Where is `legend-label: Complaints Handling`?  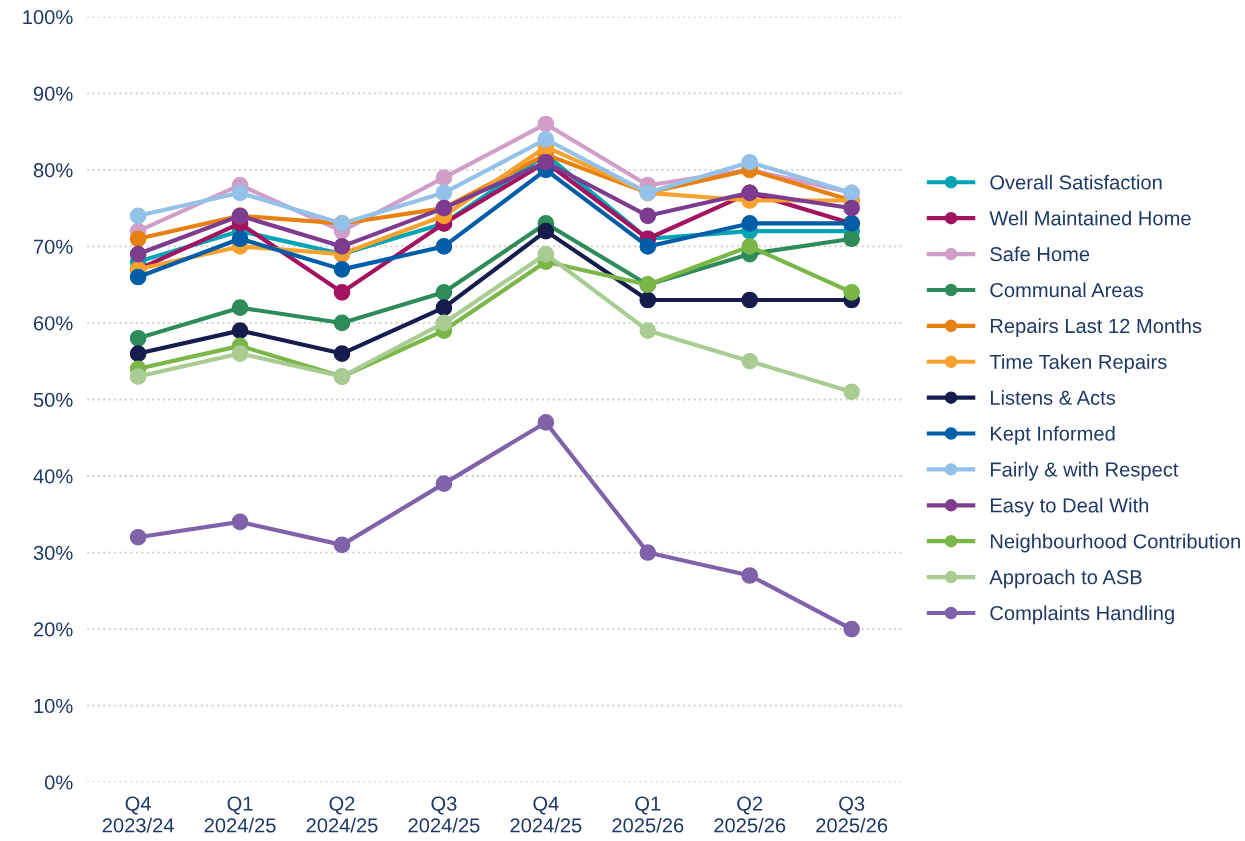
legend-label: Complaints Handling is located at coordinates (1082, 615).